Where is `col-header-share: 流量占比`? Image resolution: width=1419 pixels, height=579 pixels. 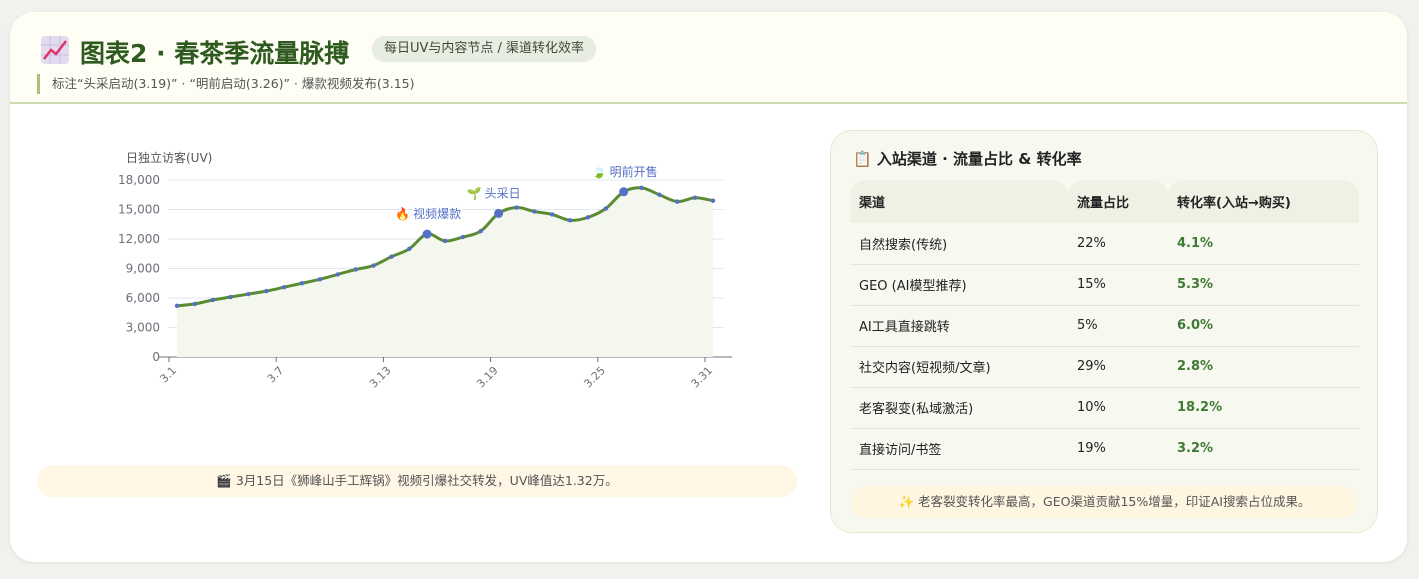
col-header-share: 流量占比 is located at coordinates (1118, 201).